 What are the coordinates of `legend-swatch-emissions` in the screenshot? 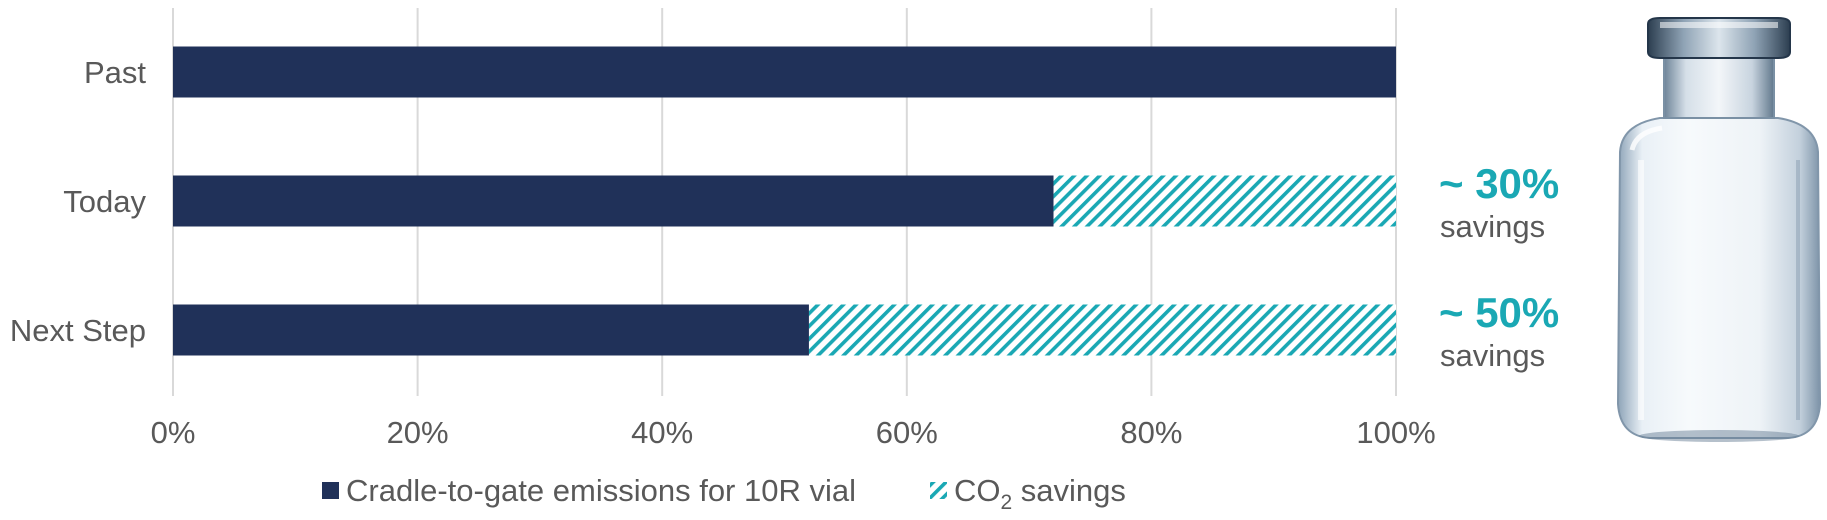 It's located at (330, 490).